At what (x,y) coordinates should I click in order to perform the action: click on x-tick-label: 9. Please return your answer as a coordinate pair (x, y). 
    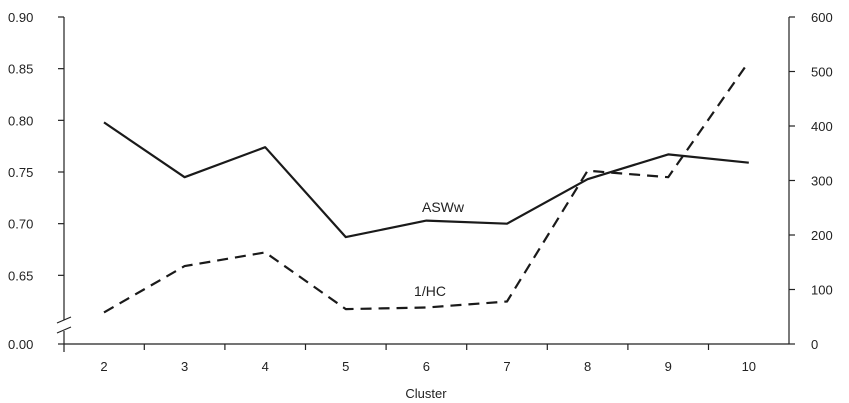
    Looking at the image, I should click on (668, 366).